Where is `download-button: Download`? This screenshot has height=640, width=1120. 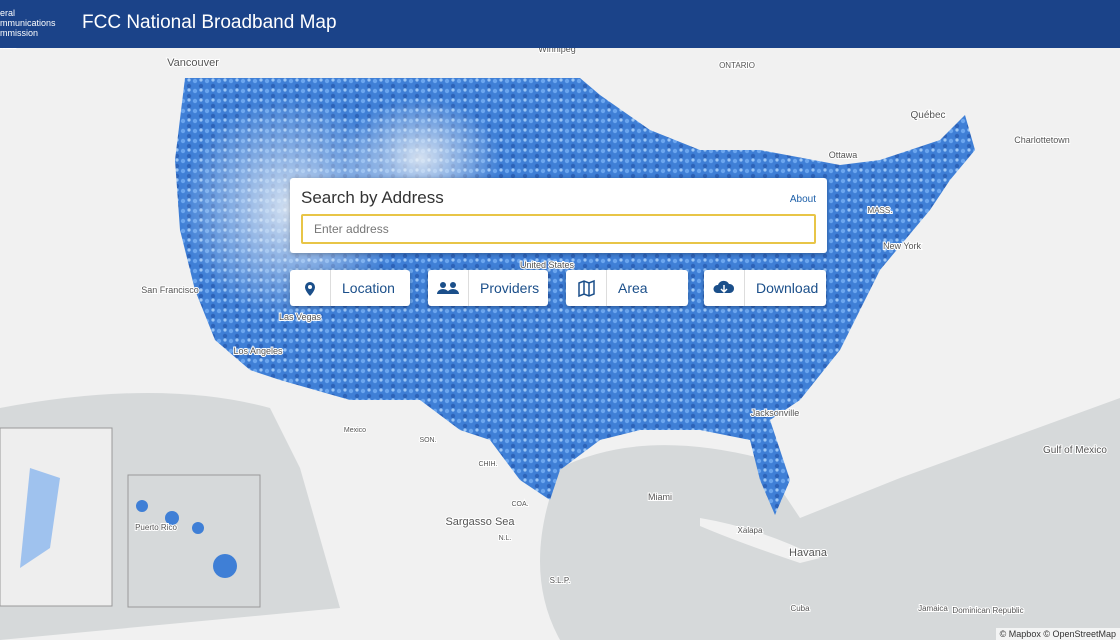
download-button: Download is located at coordinates (765, 288).